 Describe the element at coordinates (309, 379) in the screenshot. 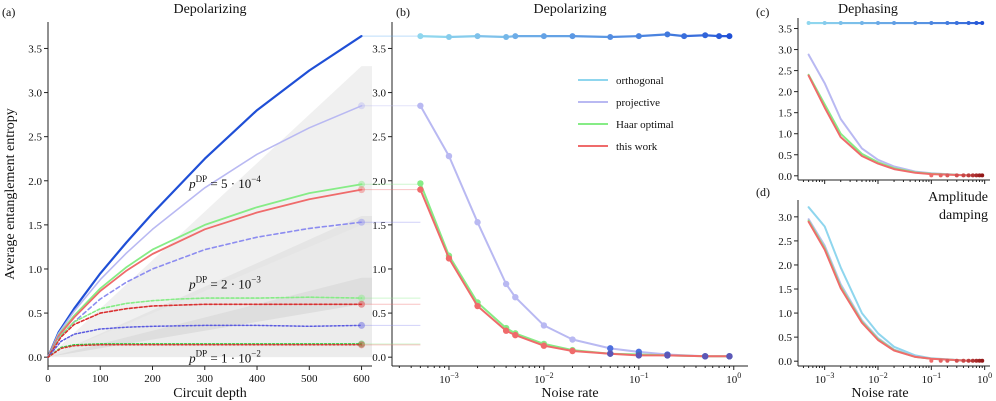

I see `x-tick-label: 500` at that location.